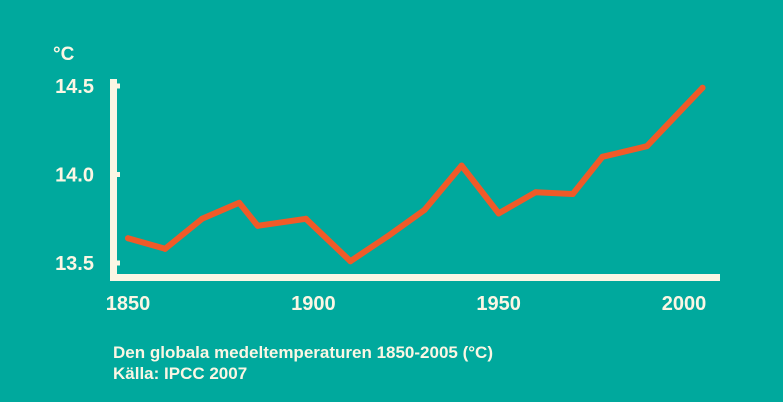 This screenshot has height=402, width=783. I want to click on x-tick-label: 1950, so click(498, 304).